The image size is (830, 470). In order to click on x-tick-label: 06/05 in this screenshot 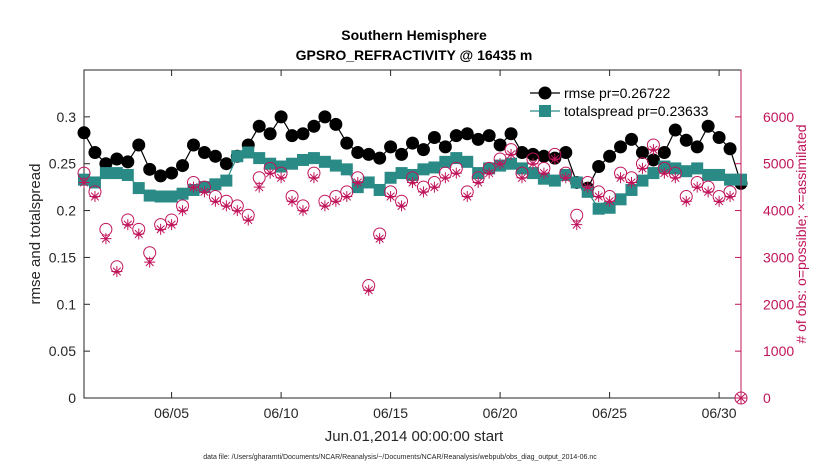, I will do `click(171, 413)`.